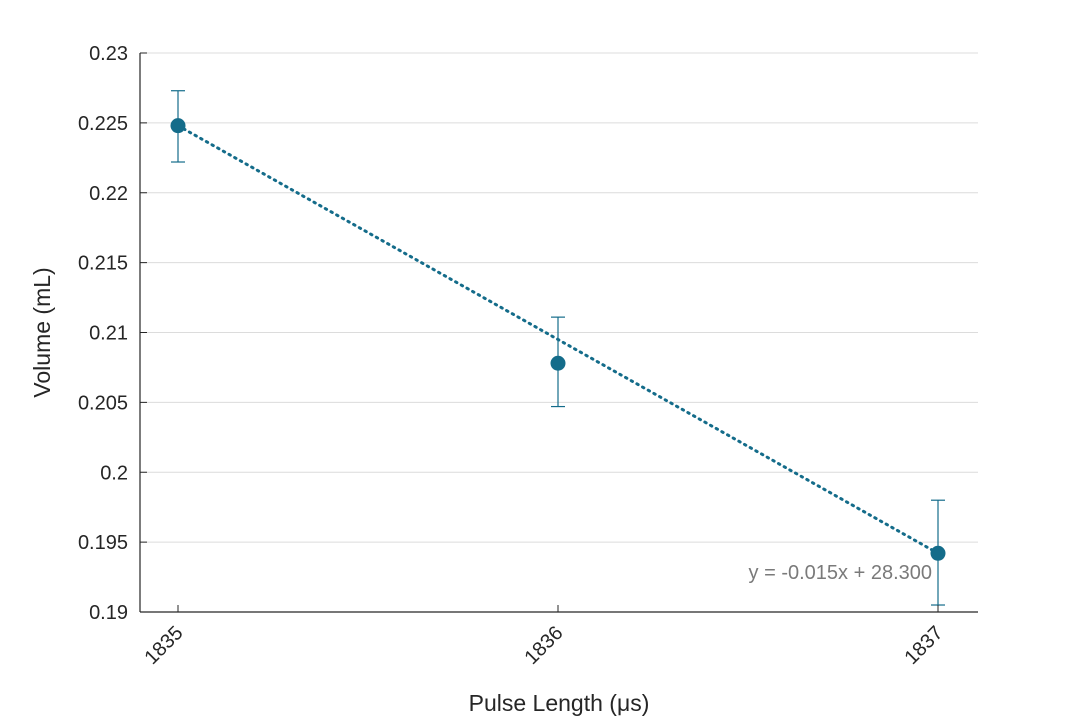  I want to click on y-axis-label: Volume (mL), so click(42, 332).